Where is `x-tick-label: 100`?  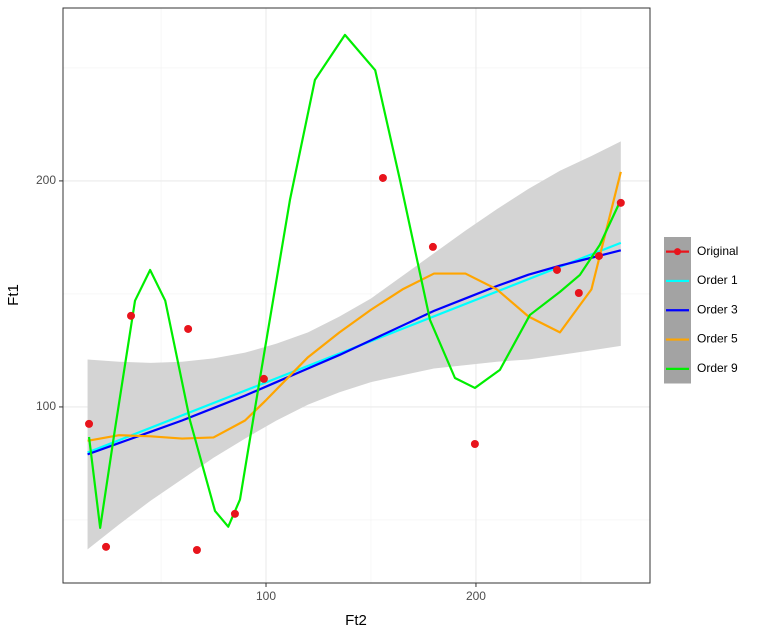
x-tick-label: 100 is located at coordinates (266, 596).